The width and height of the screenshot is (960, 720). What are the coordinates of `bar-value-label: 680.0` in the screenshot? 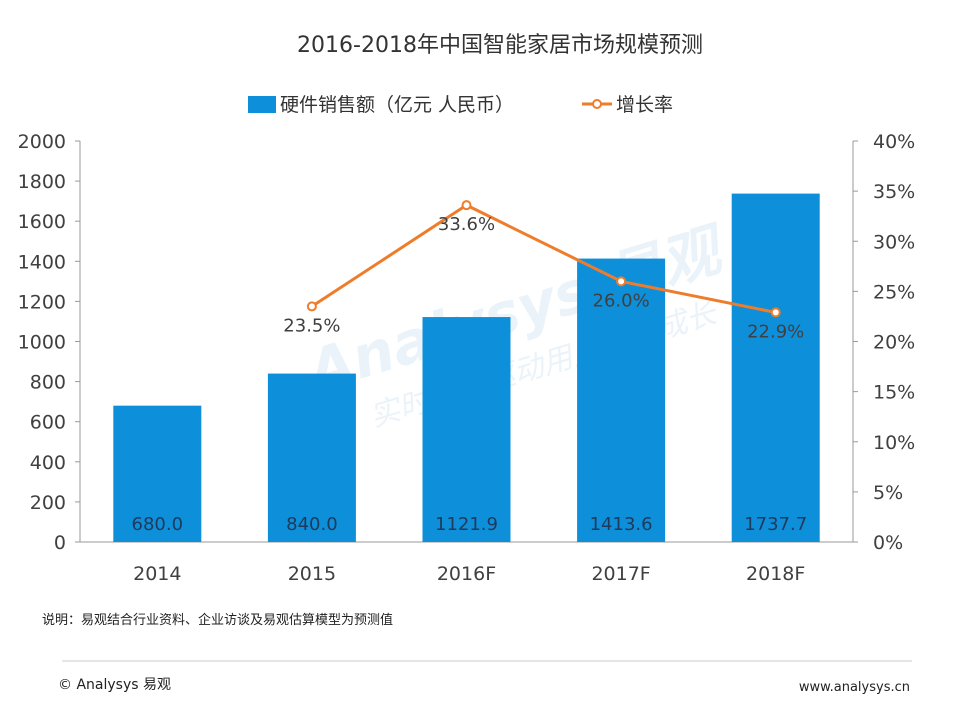 It's located at (158, 524).